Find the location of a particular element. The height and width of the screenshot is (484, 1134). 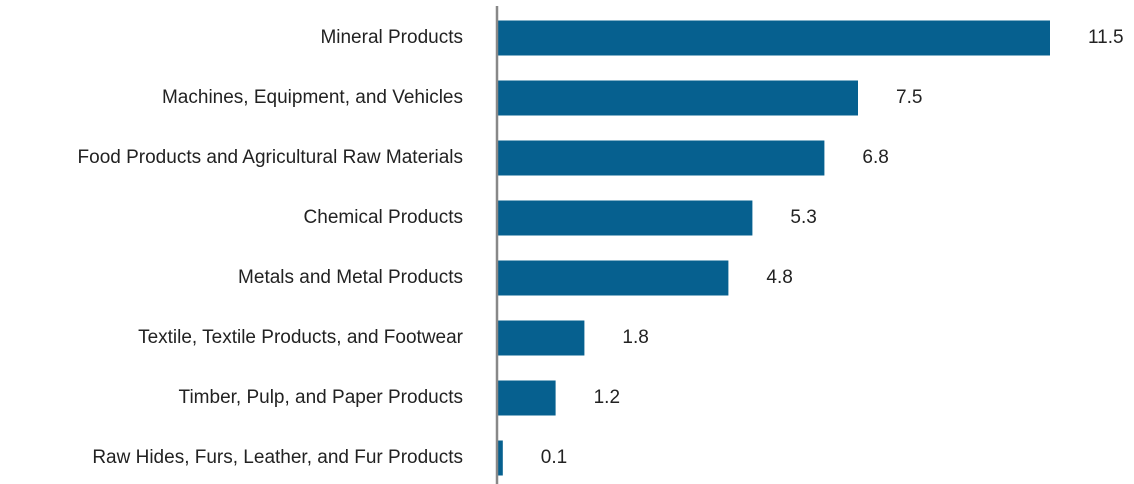

data-label: 1.2 is located at coordinates (607, 397).